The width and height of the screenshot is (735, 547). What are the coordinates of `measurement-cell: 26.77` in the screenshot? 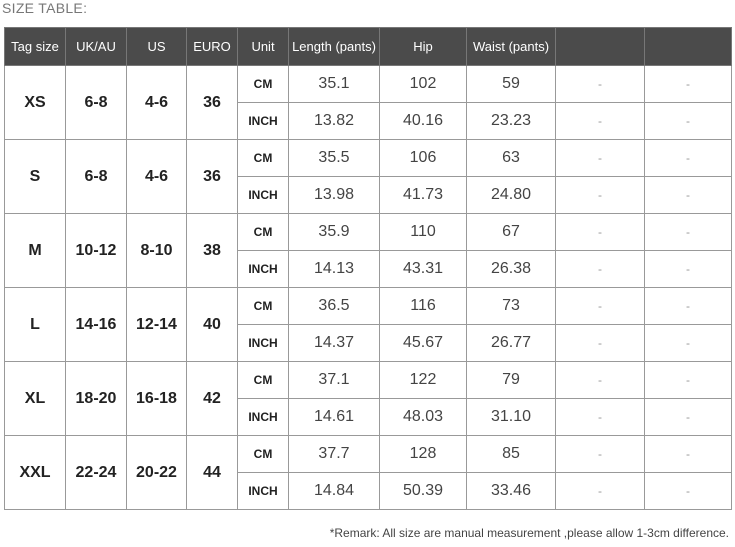 It's located at (511, 343).